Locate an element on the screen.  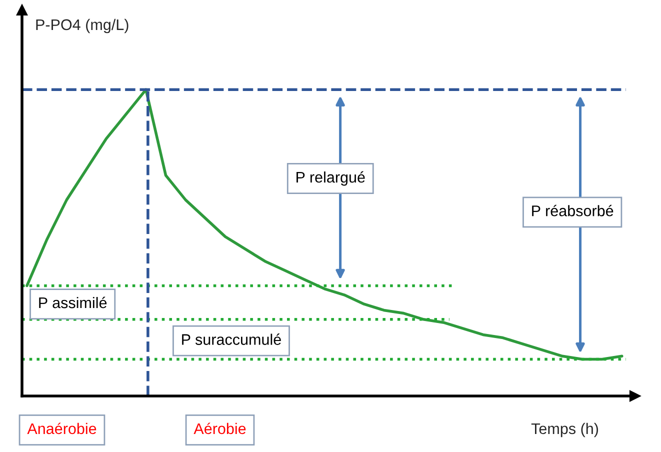
text: Anaérobie is located at coordinates (61, 428).